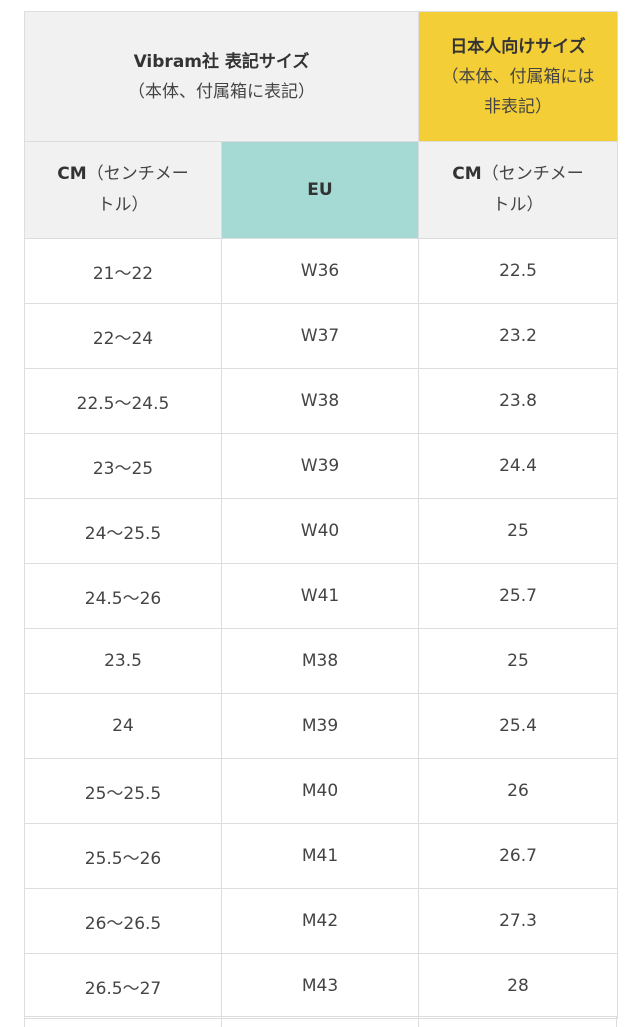 The height and width of the screenshot is (1027, 640). I want to click on cell-vibram-cm: 22〜24, so click(123, 336).